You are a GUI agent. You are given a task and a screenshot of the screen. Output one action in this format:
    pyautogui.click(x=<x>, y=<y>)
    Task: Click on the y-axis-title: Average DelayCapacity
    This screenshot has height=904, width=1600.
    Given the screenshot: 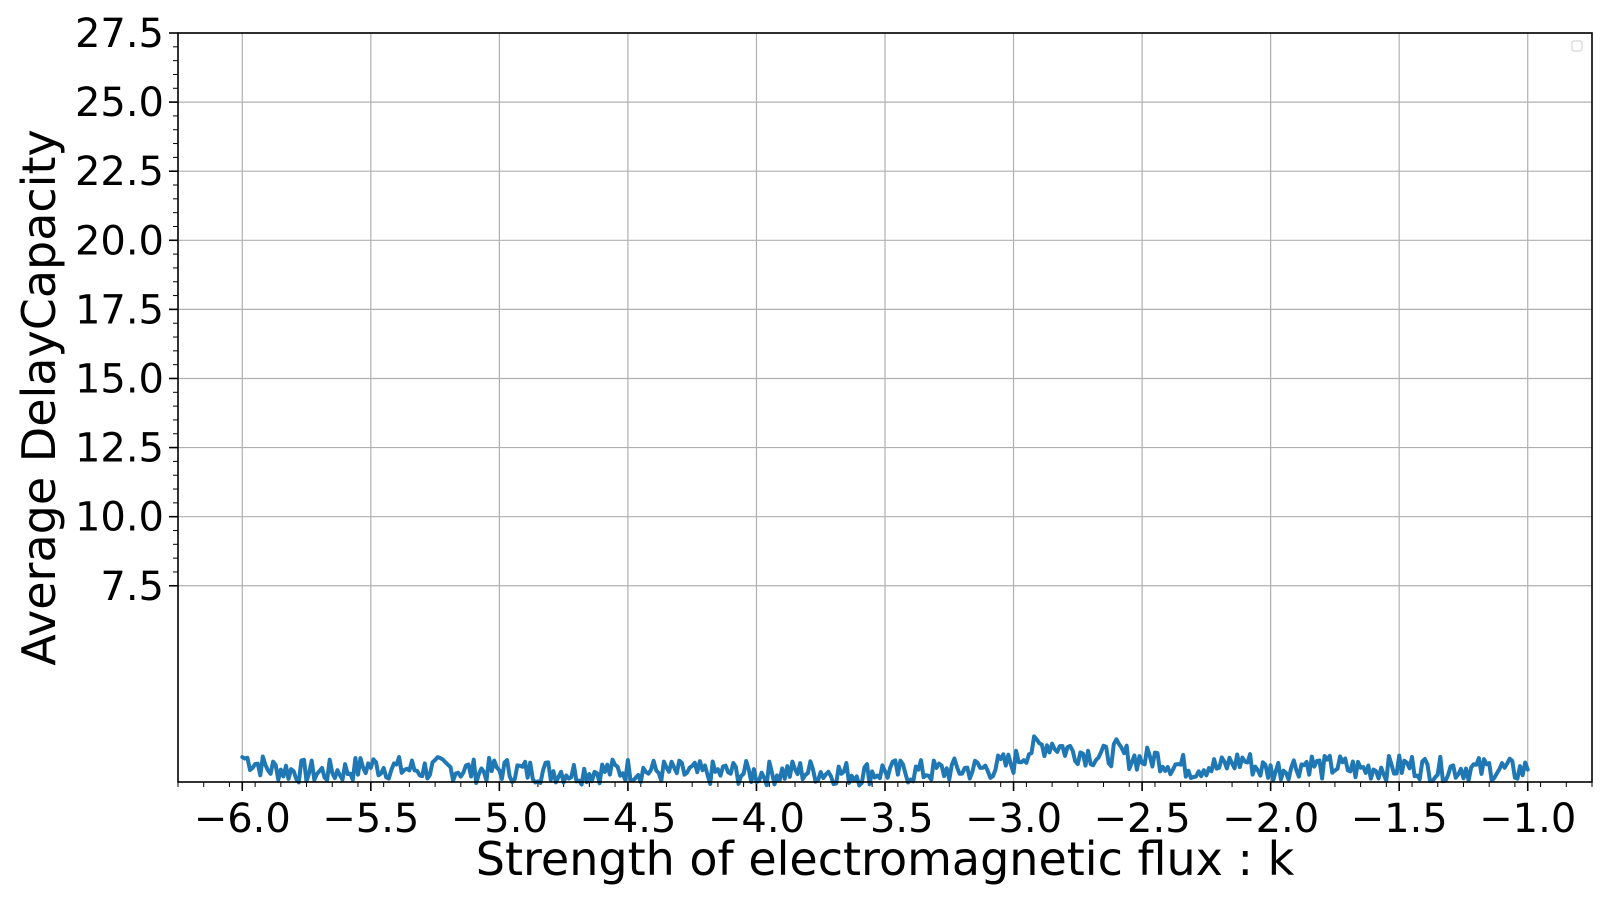 What is the action you would take?
    pyautogui.click(x=39, y=397)
    